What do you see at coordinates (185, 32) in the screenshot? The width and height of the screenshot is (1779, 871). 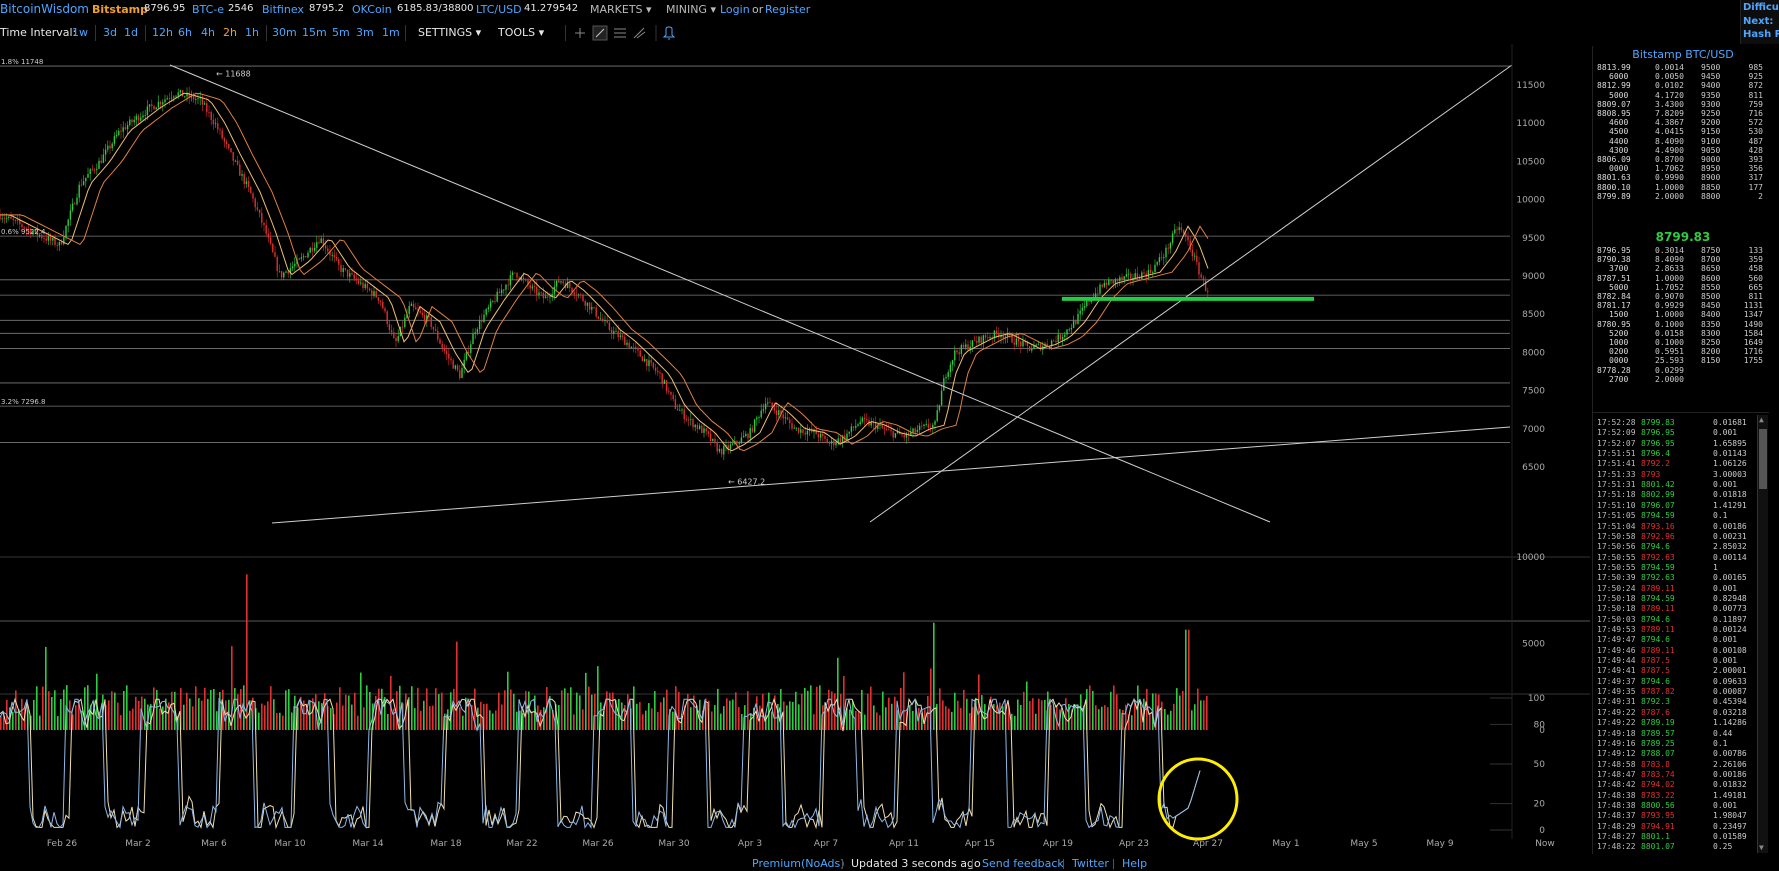 I see `interval-6h: 6h` at bounding box center [185, 32].